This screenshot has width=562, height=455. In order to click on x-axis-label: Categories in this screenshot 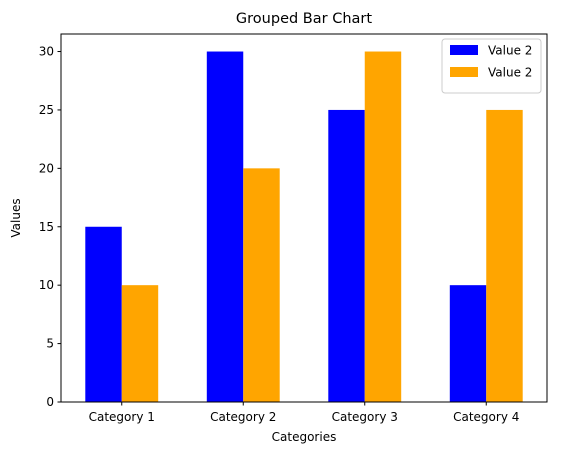, I will do `click(304, 437)`.